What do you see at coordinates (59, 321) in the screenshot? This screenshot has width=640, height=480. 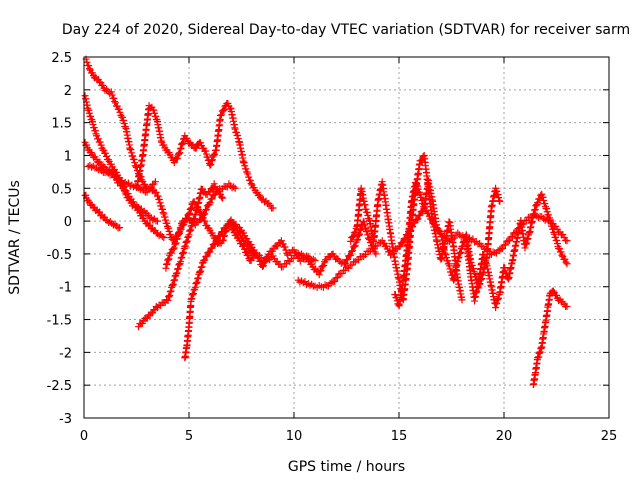 I see `y-tick-label: -1.5` at bounding box center [59, 321].